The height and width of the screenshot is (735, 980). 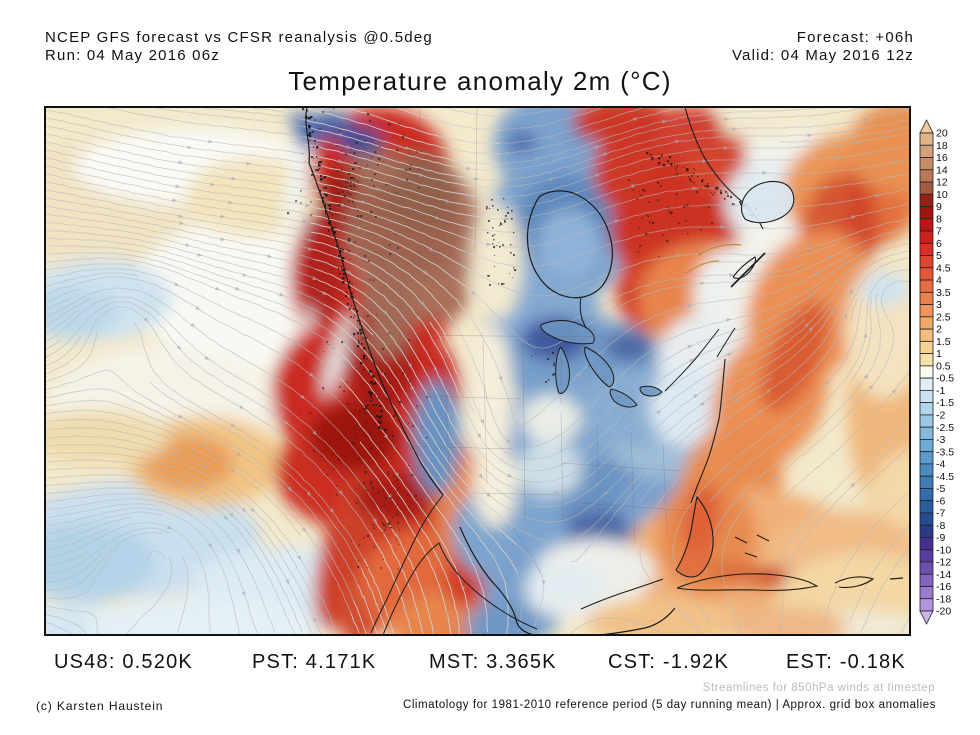 I want to click on svg-text: -18, so click(x=943, y=599).